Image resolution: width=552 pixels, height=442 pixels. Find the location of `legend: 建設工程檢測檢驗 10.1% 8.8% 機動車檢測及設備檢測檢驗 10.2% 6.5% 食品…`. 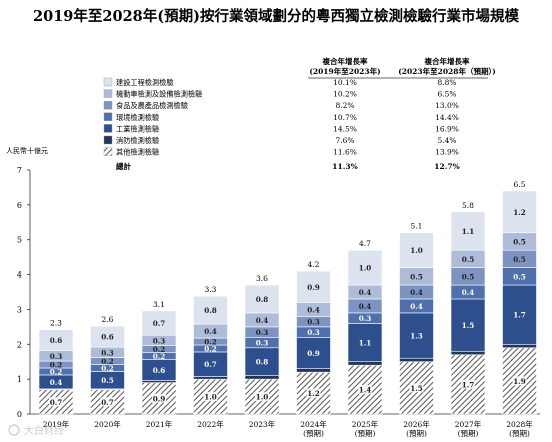

legend: 建設工程檢測檢驗 10.1% 8.8% 機動車檢測及設備檢測檢驗 10.2% 6.5% 食品… is located at coordinates (281, 117).